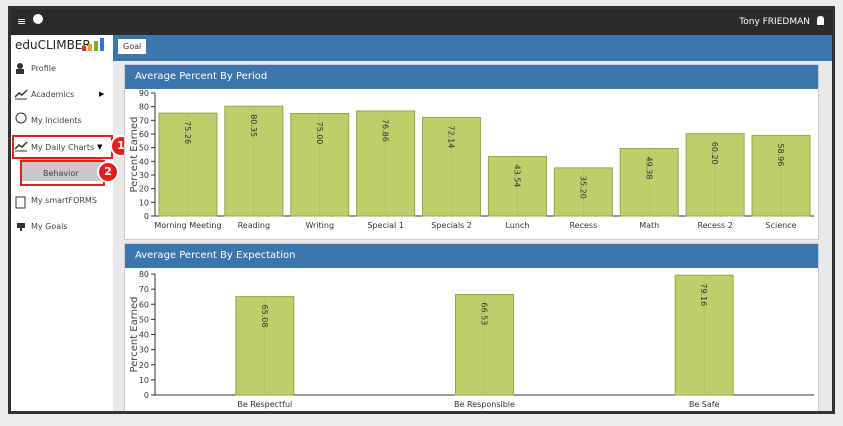 Image resolution: width=843 pixels, height=426 pixels. I want to click on value-label: 75.26, so click(187, 132).